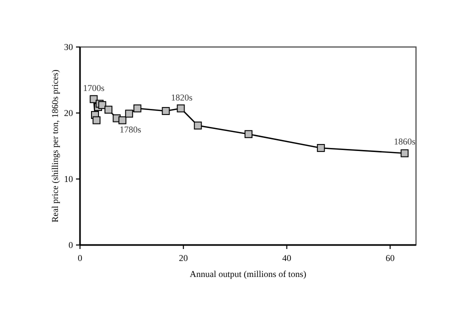 The height and width of the screenshot is (320, 460). I want to click on x-axis-title: Annual output (millions of tons), so click(248, 274).